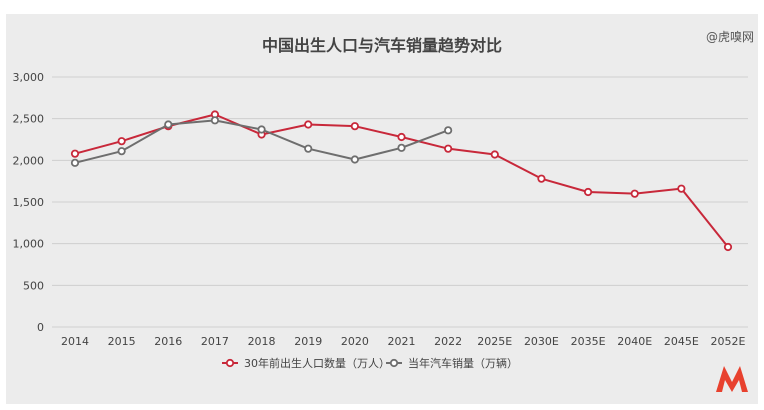 The image size is (764, 410). I want to click on legend: 30年前出生人口数量（万人） 当年汽车销量（万辆）, so click(370, 363).